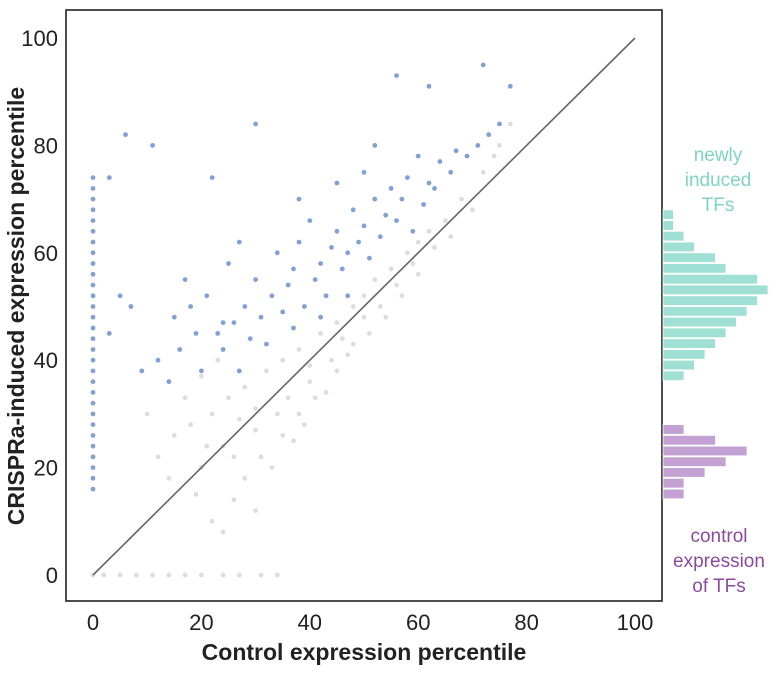 The image size is (778, 674). What do you see at coordinates (719, 561) in the screenshot?
I see `label-line-1: expression` at bounding box center [719, 561].